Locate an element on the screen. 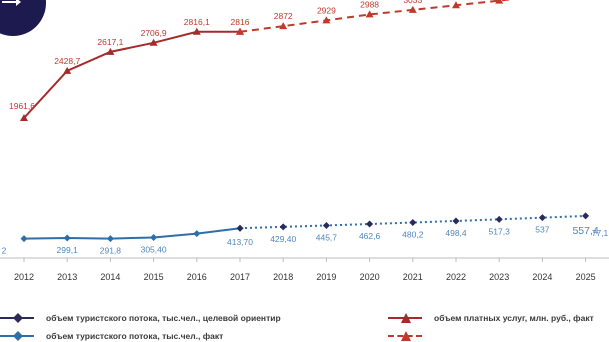  data-label: 2816 is located at coordinates (240, 22).